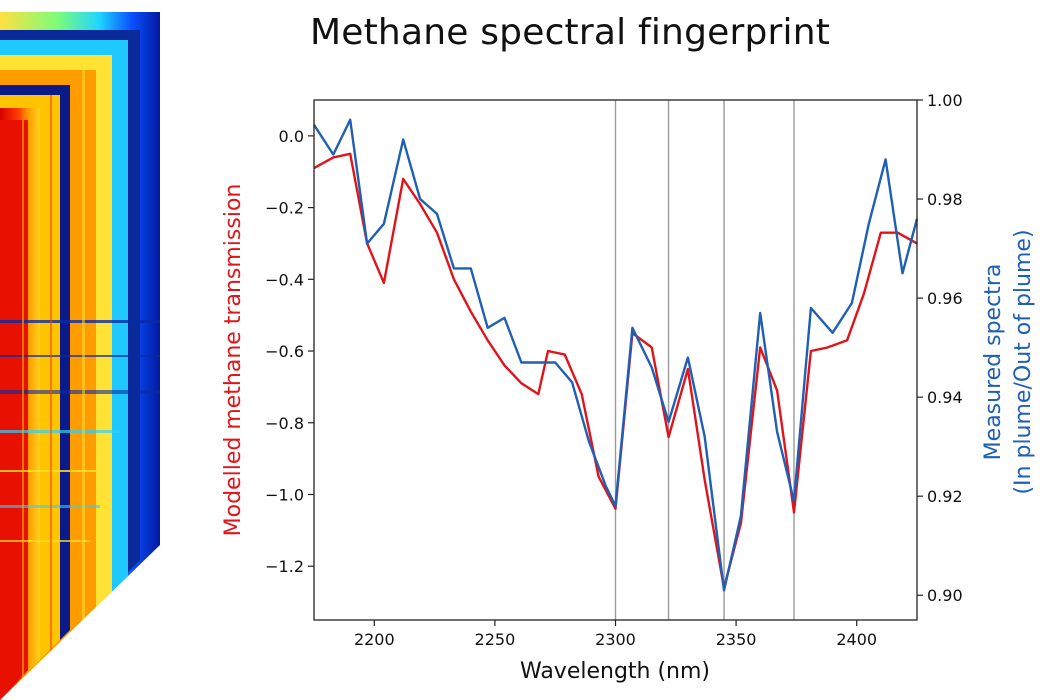  Describe the element at coordinates (856, 639) in the screenshot. I see `x-tick-label: 2400` at that location.